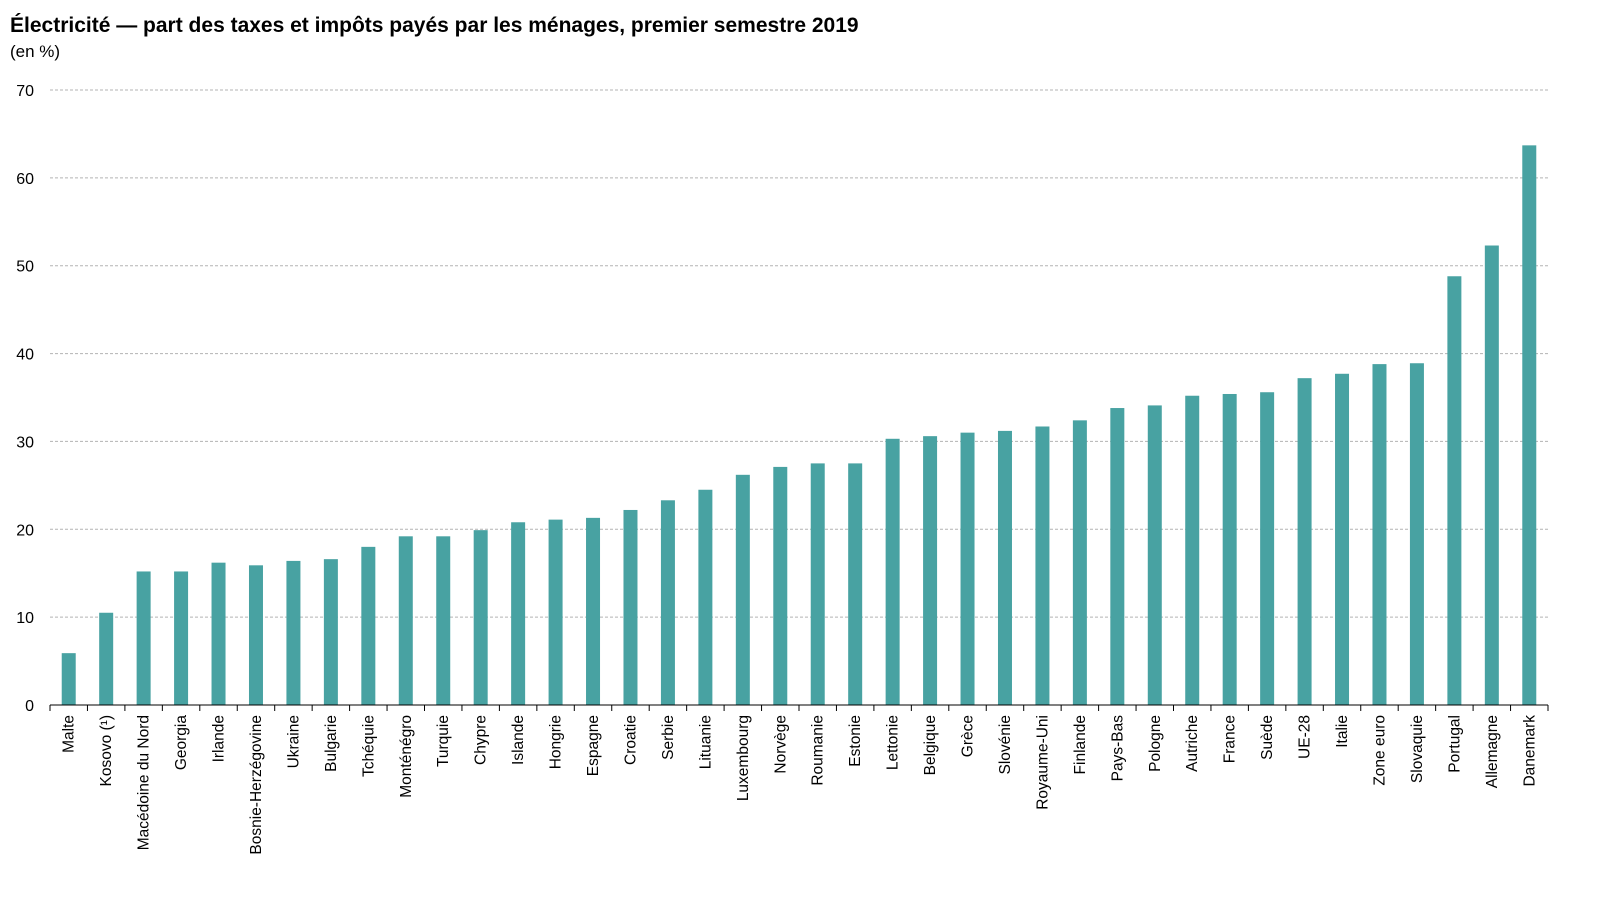 The height and width of the screenshot is (922, 1618). I want to click on y-tick-label: 20, so click(25, 530).